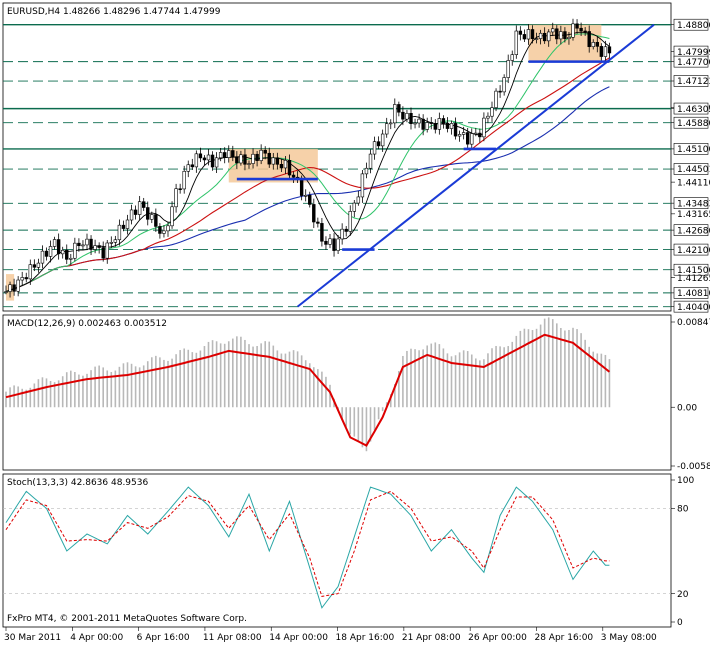  I want to click on time-tick-label: 6 Apr 16:00, so click(163, 638).